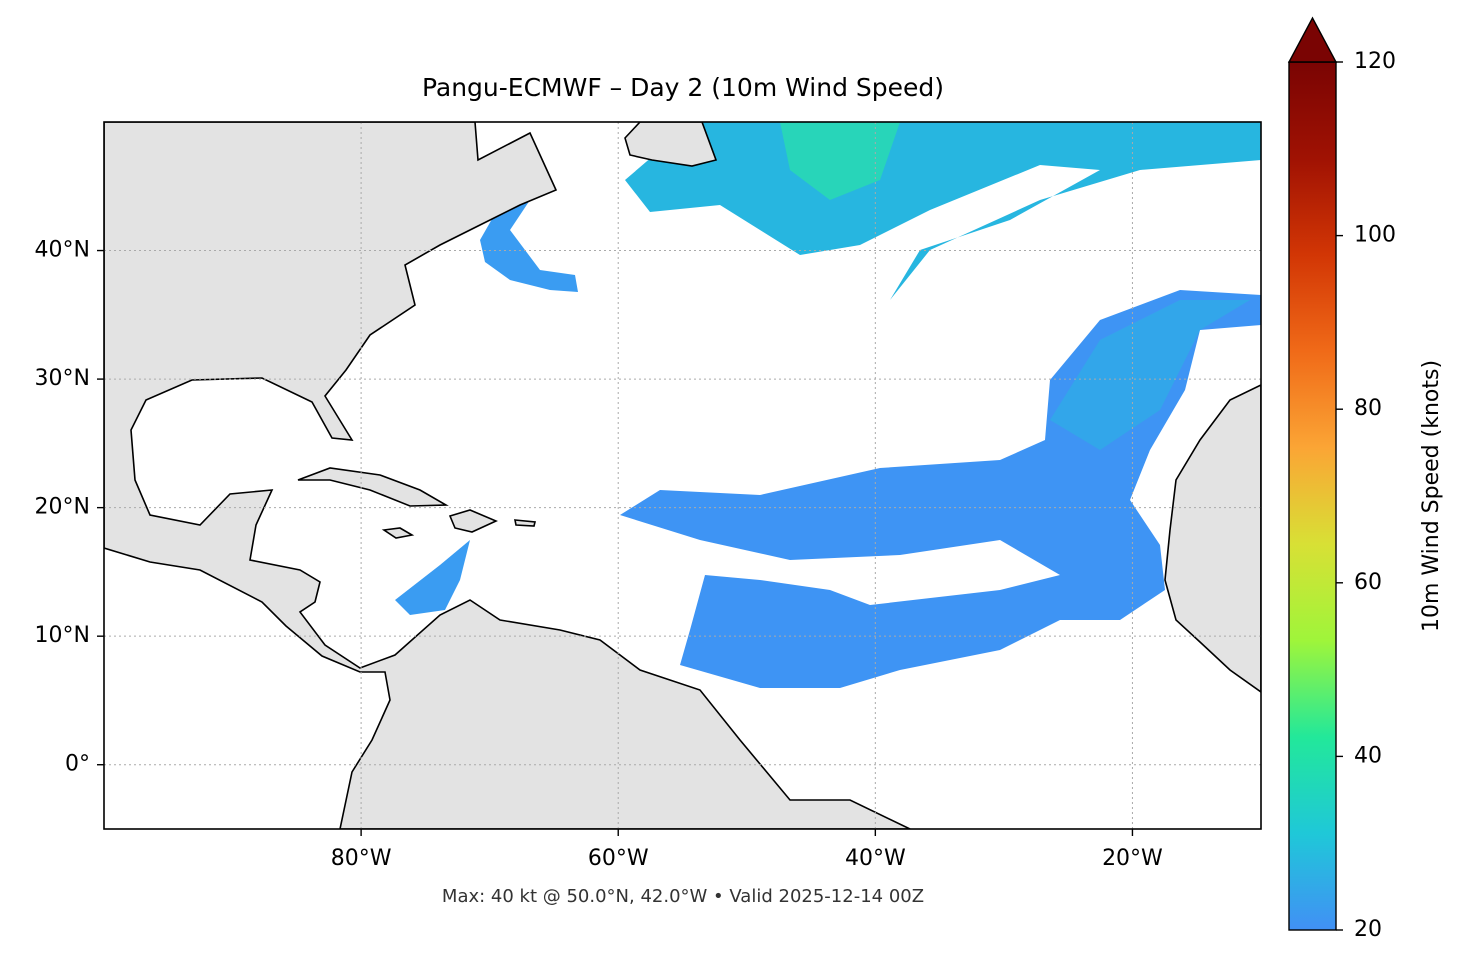  What do you see at coordinates (1132, 858) in the screenshot?
I see `x-tick-label: 20°W` at bounding box center [1132, 858].